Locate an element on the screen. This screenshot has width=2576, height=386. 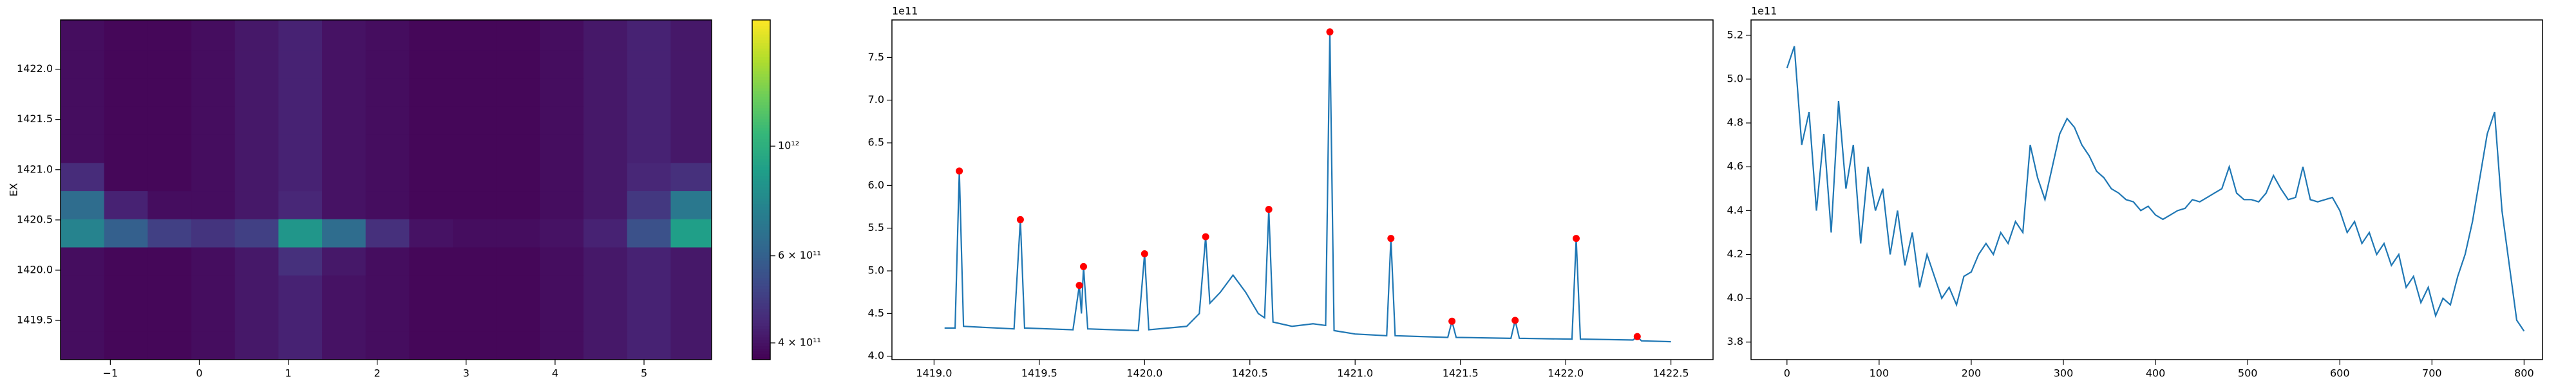
y-tick-label: 1419.5 is located at coordinates (35, 320).